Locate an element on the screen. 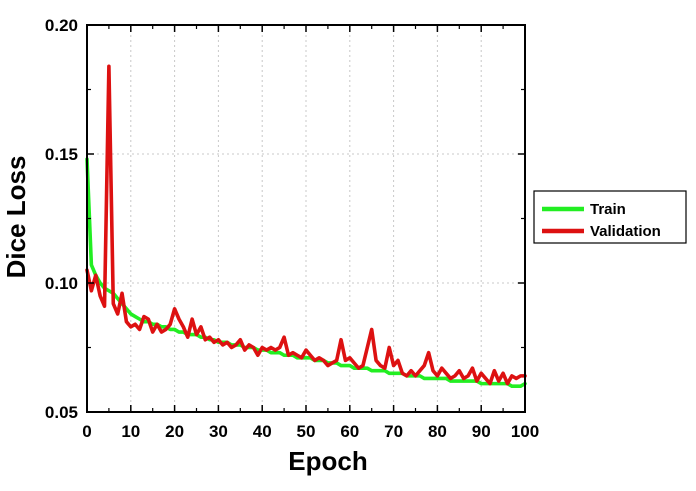  x-tick-label: 50 is located at coordinates (306, 431).